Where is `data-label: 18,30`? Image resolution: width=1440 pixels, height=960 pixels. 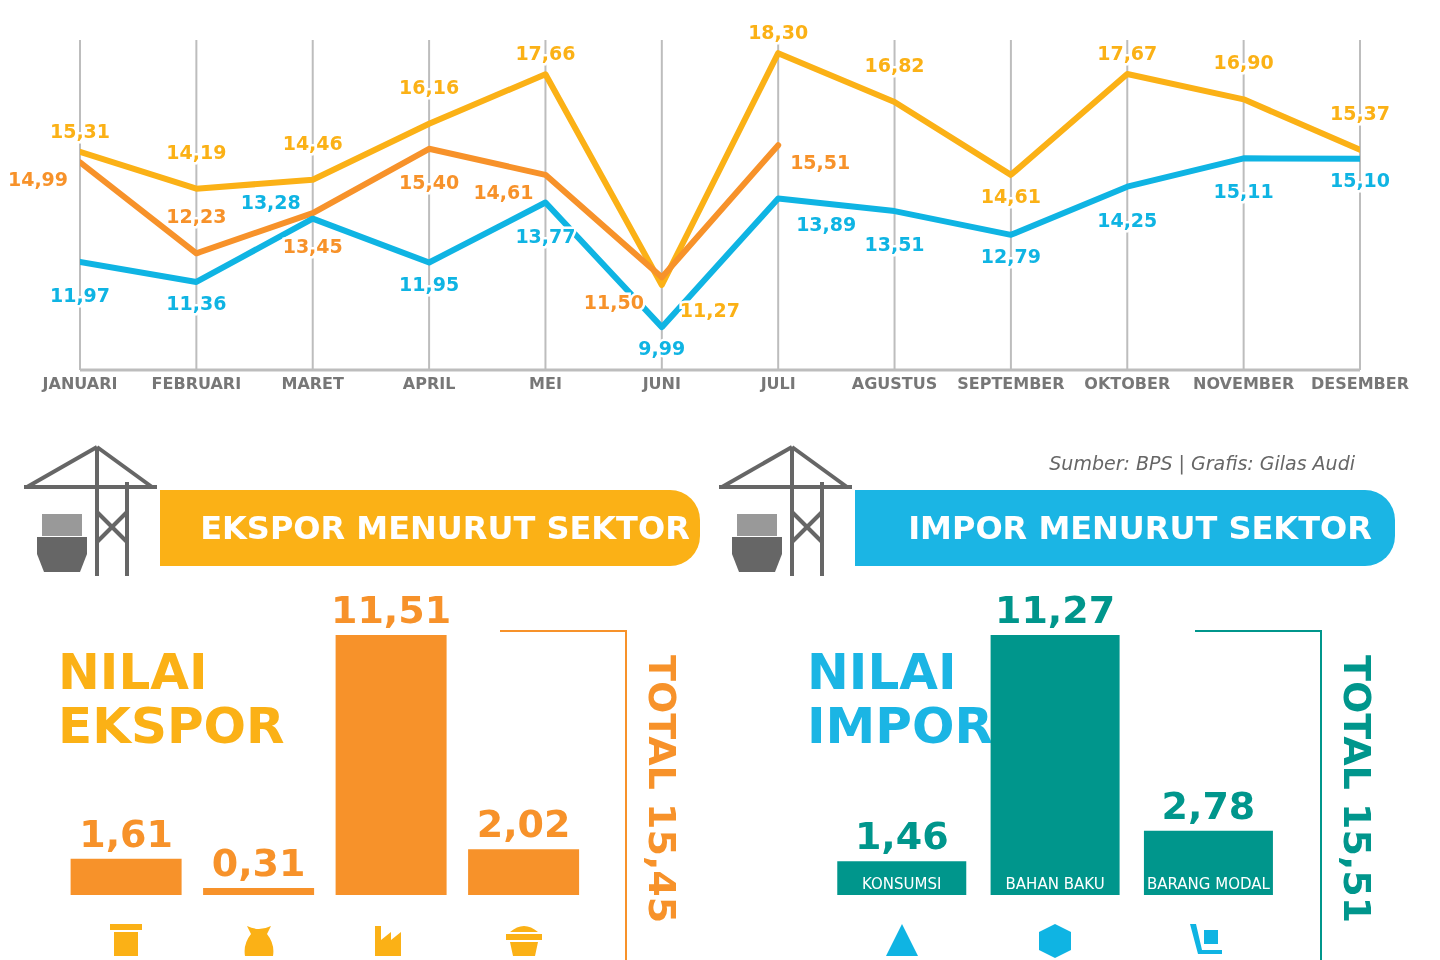
data-label: 18,30 is located at coordinates (778, 32).